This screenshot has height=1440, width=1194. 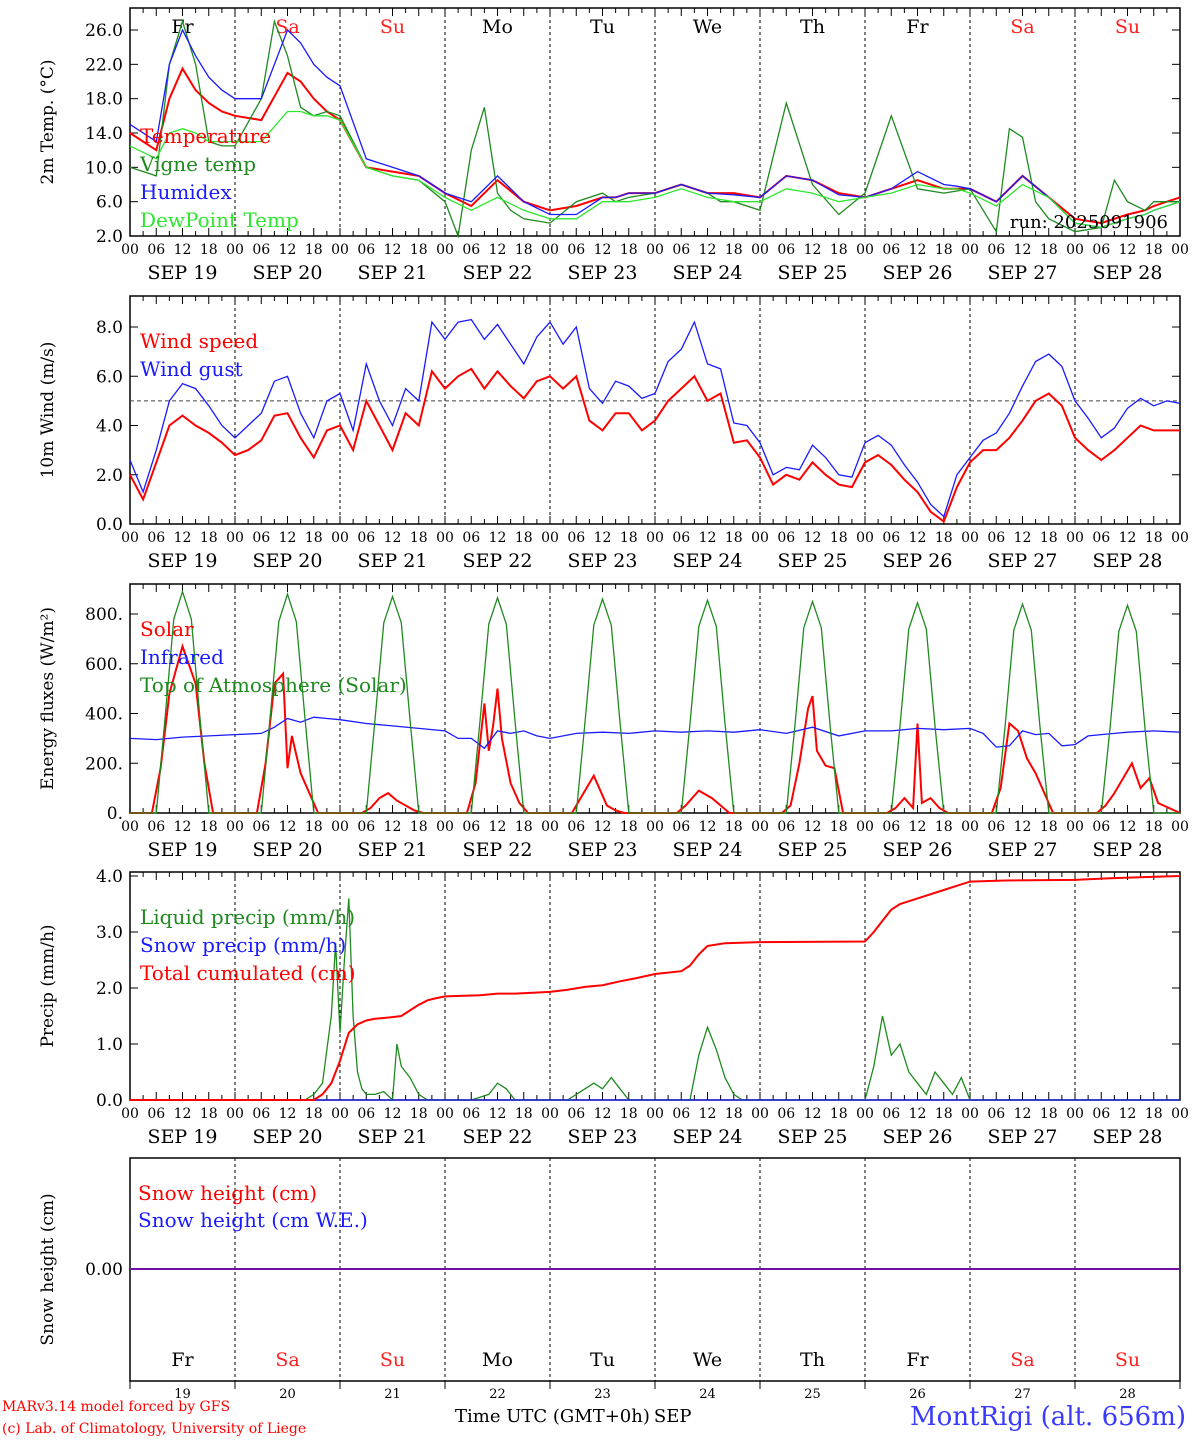 I want to click on legend-entry: Wind speed, so click(x=199, y=341).